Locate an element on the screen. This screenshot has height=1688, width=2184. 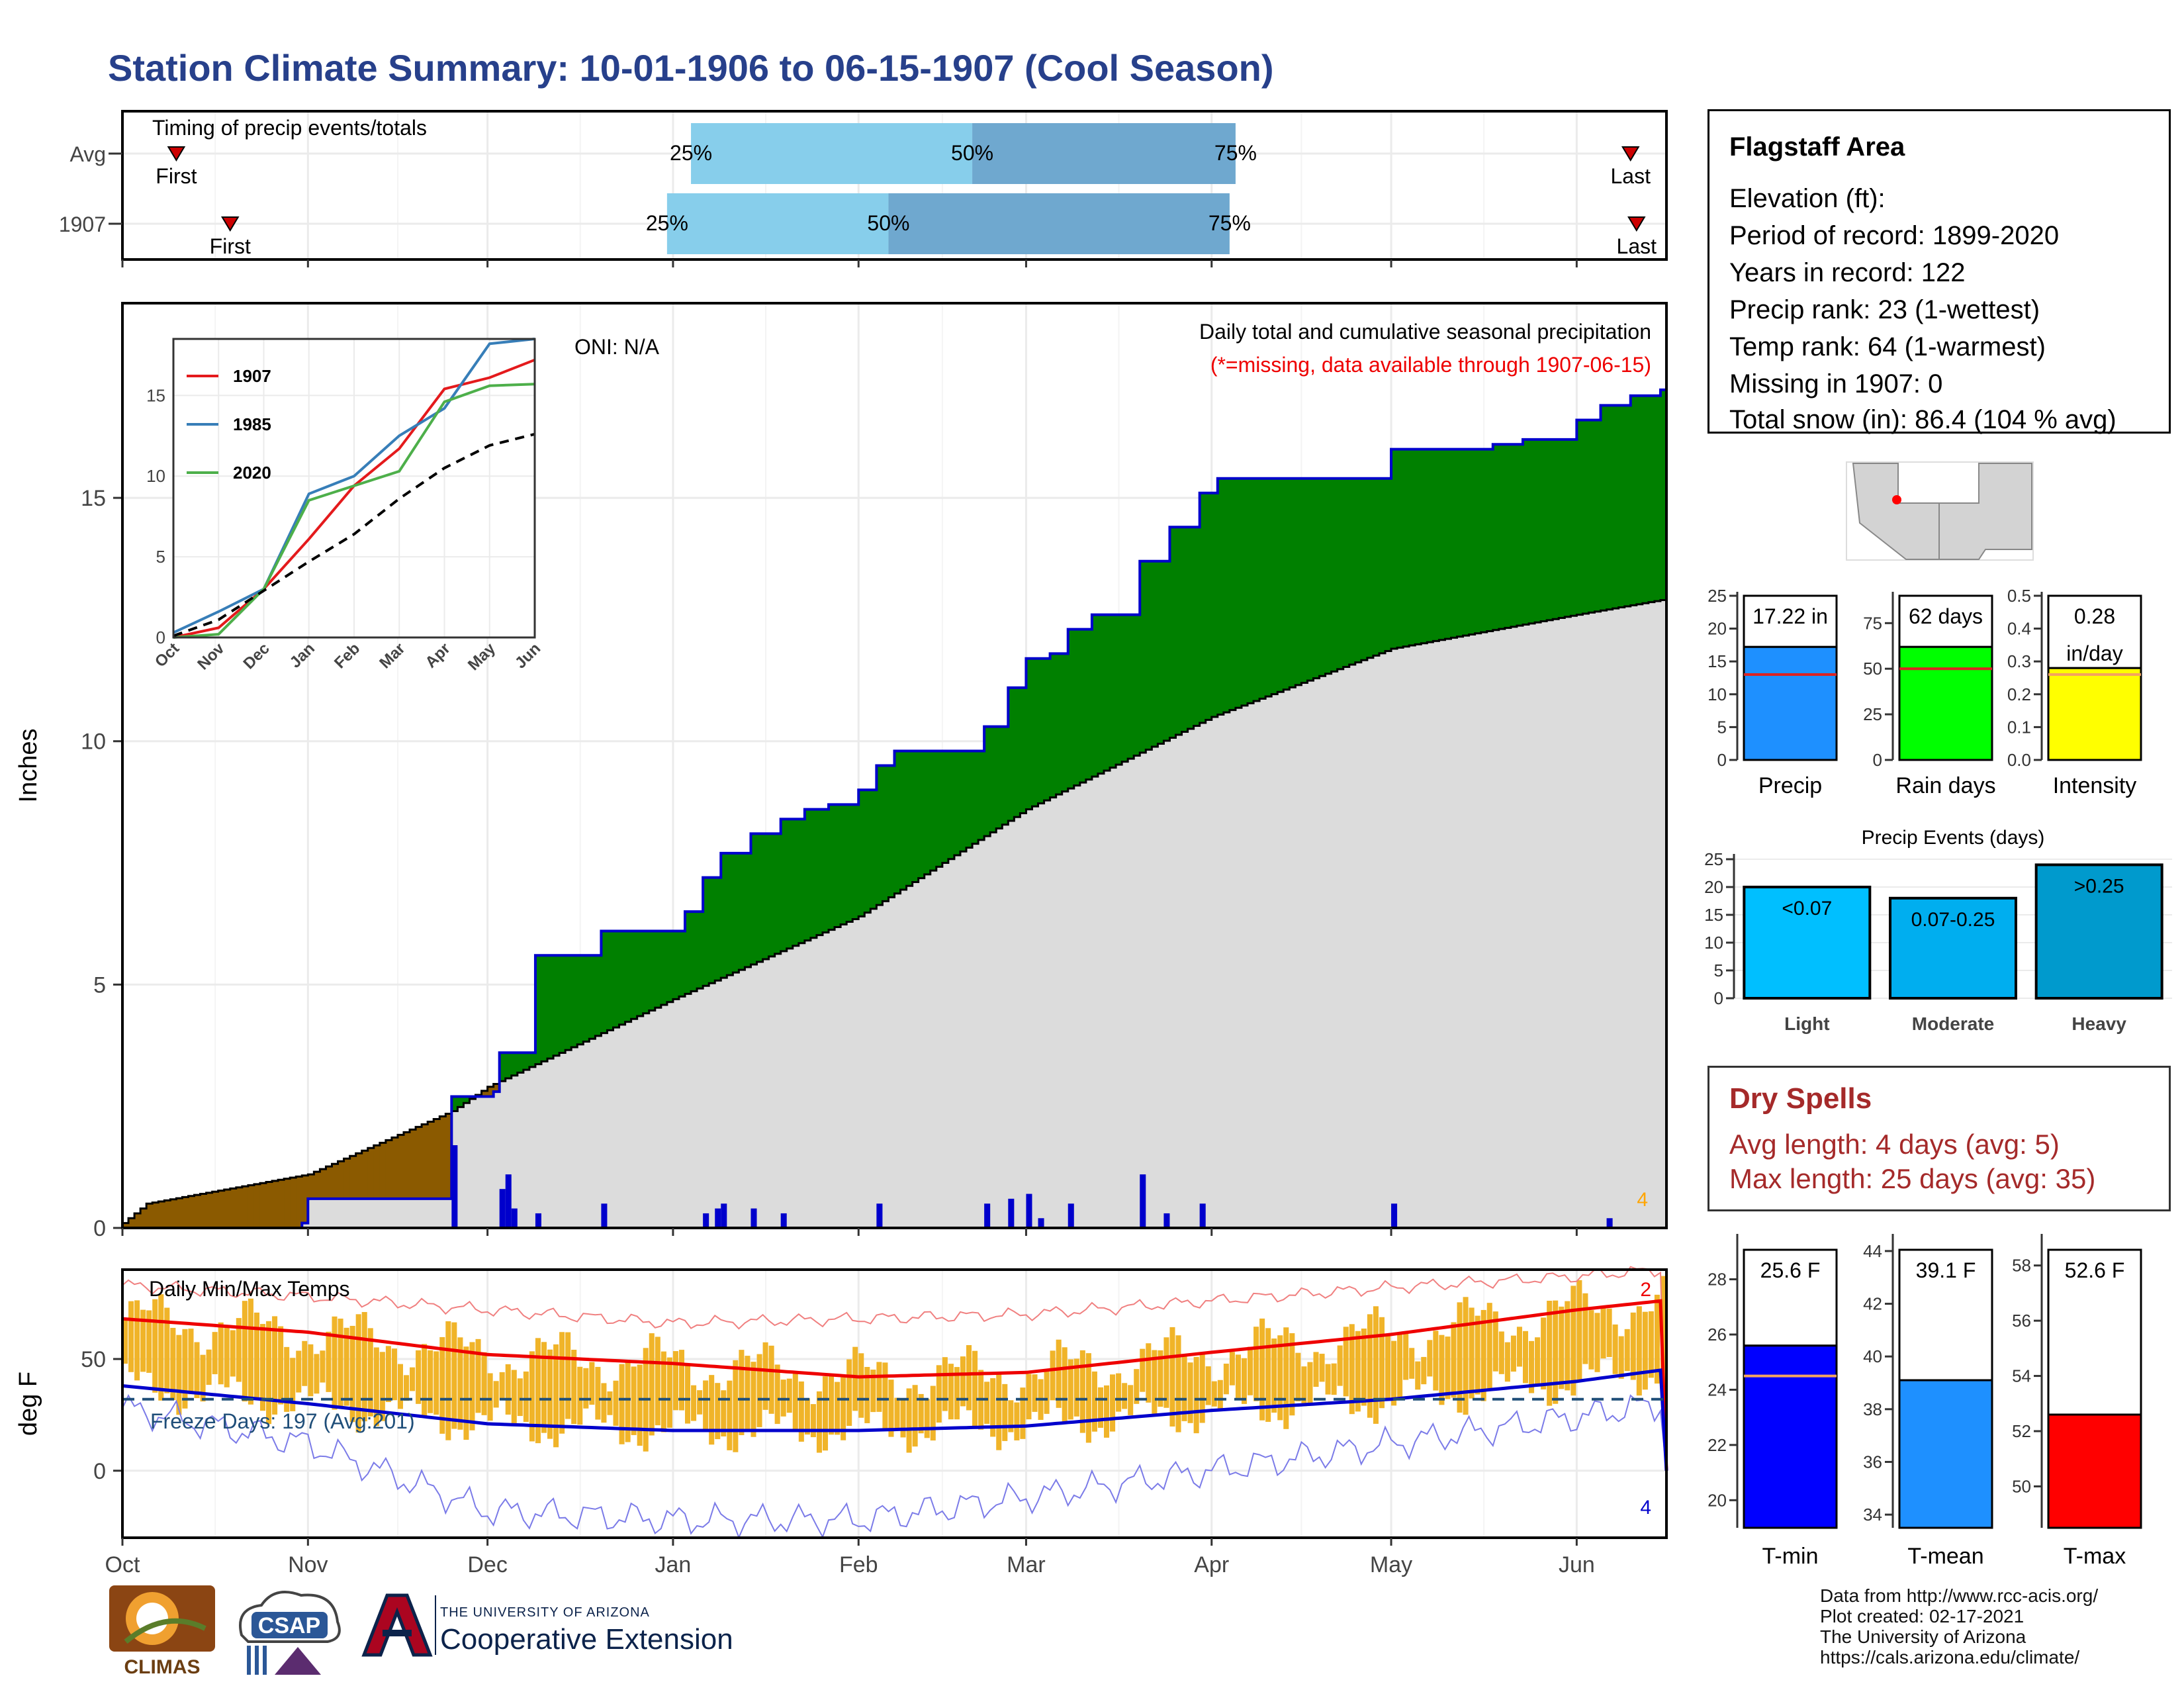
y-tick-label: 15 is located at coordinates (1713, 915).